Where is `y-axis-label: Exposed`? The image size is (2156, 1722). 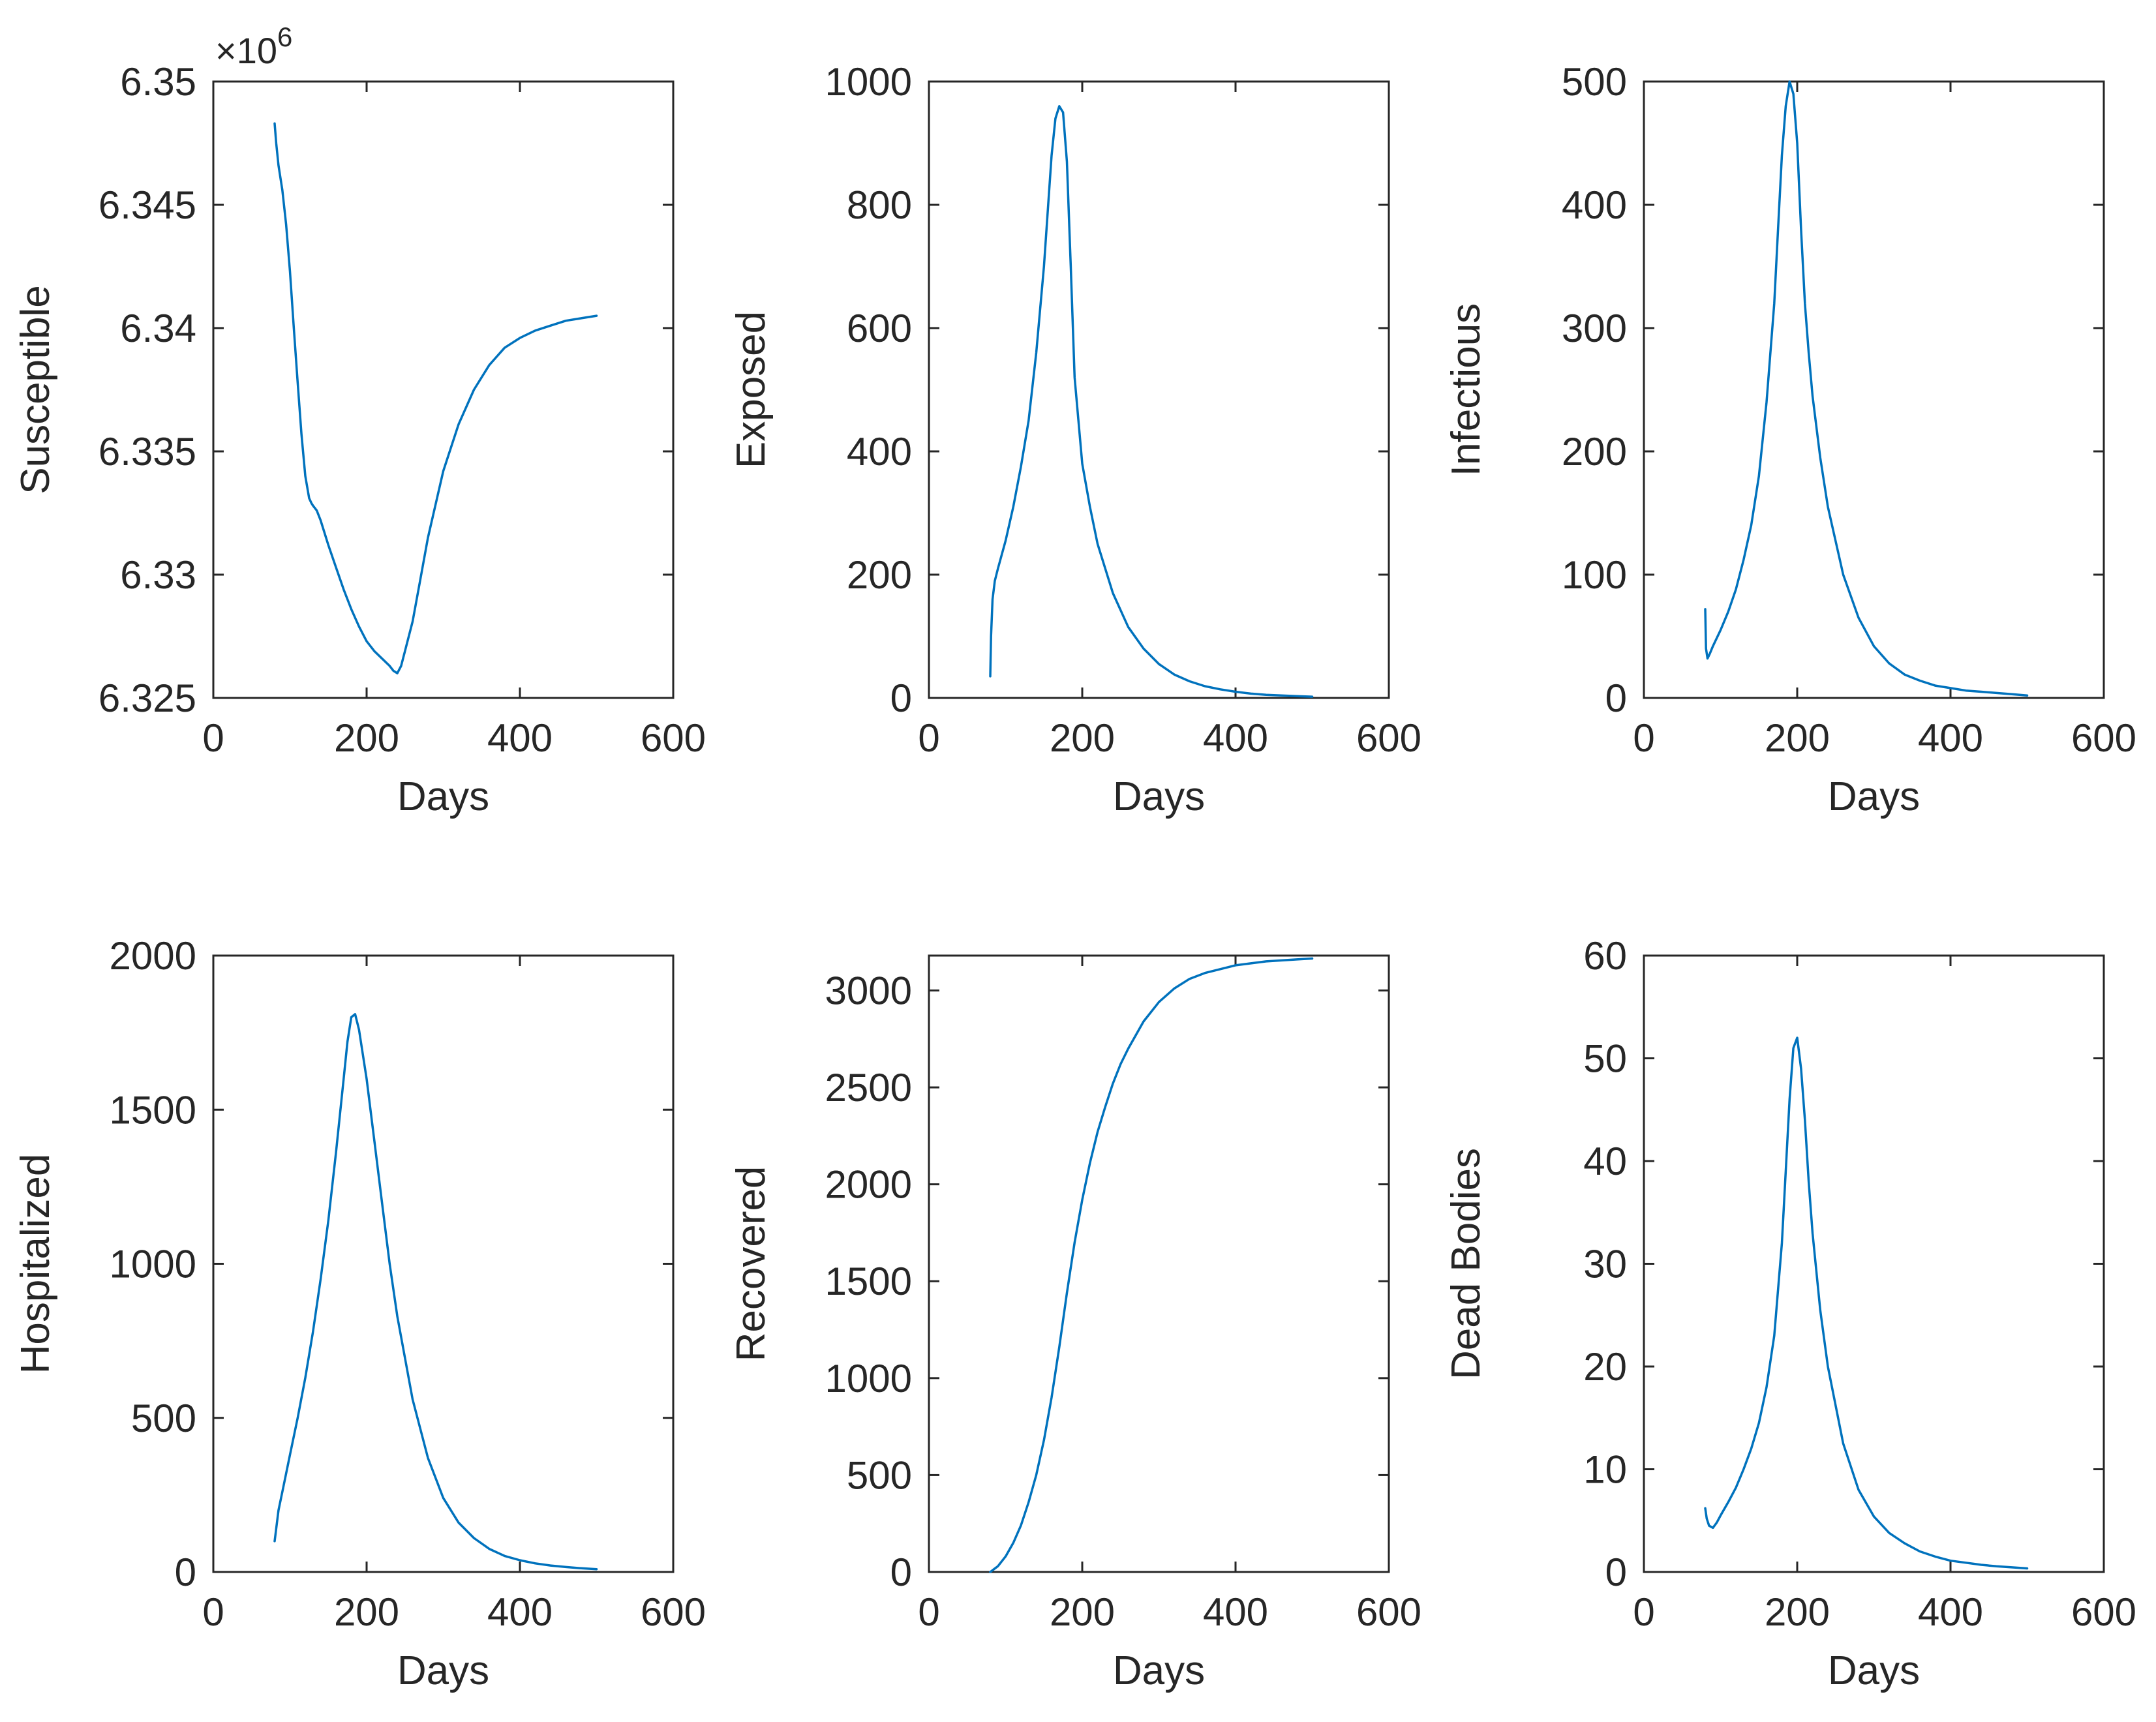
y-axis-label: Exposed is located at coordinates (752, 389).